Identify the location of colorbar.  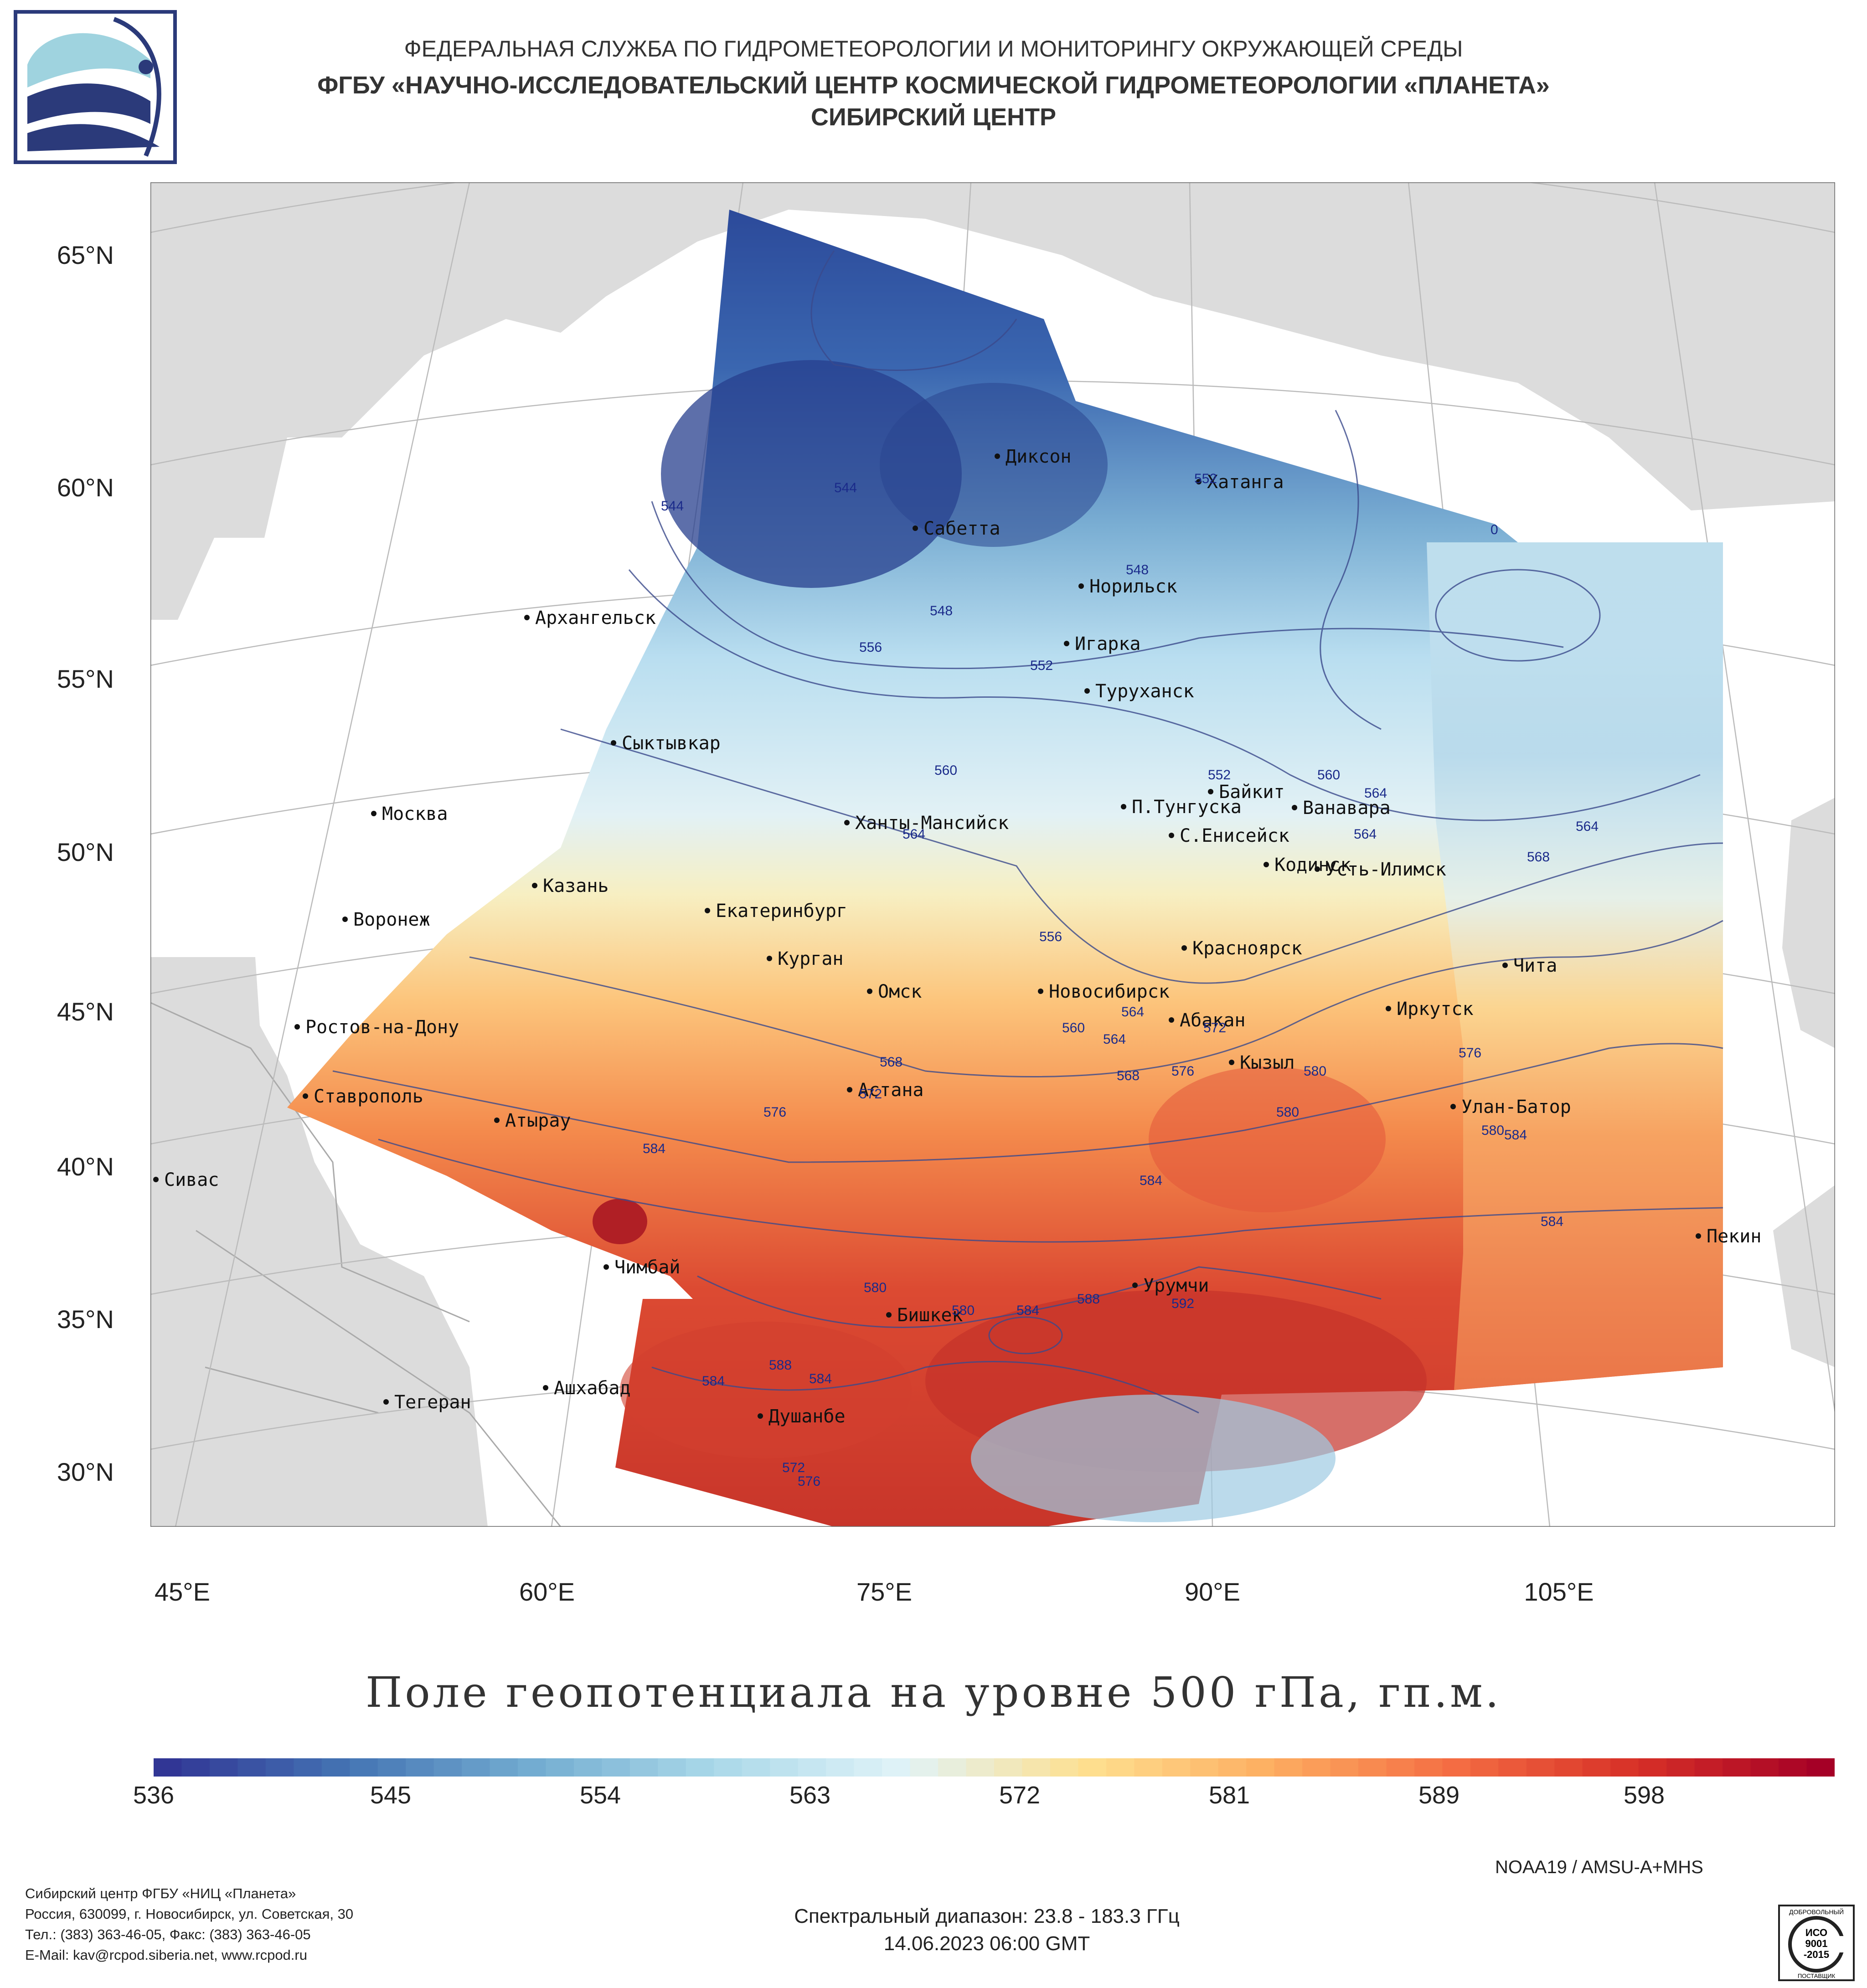
(994, 1768).